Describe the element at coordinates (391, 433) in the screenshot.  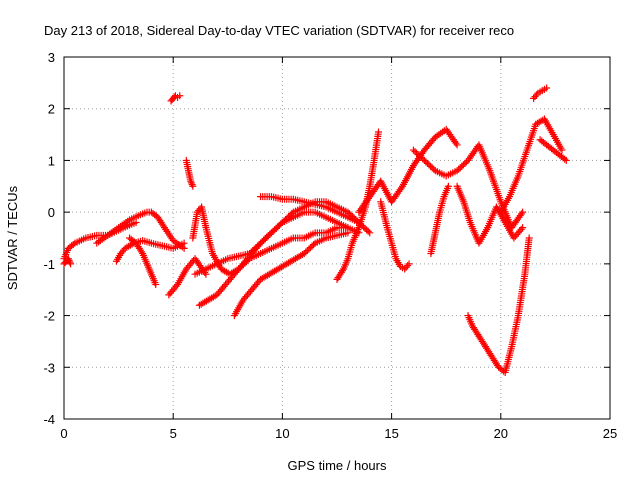
I see `x-tick-label: 15` at that location.